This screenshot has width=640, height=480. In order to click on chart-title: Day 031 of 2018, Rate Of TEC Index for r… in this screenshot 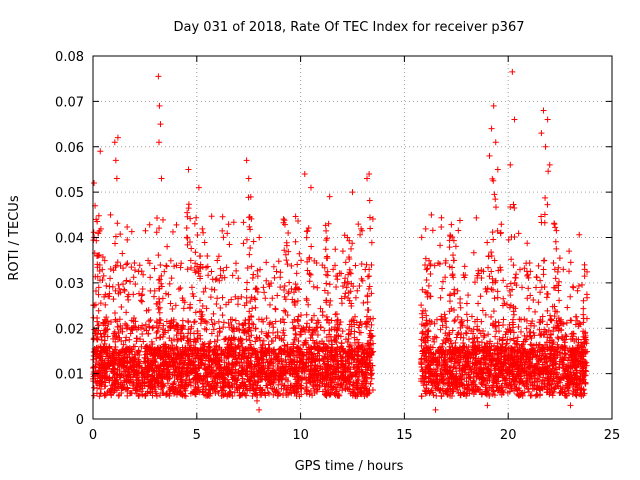, I will do `click(349, 27)`.